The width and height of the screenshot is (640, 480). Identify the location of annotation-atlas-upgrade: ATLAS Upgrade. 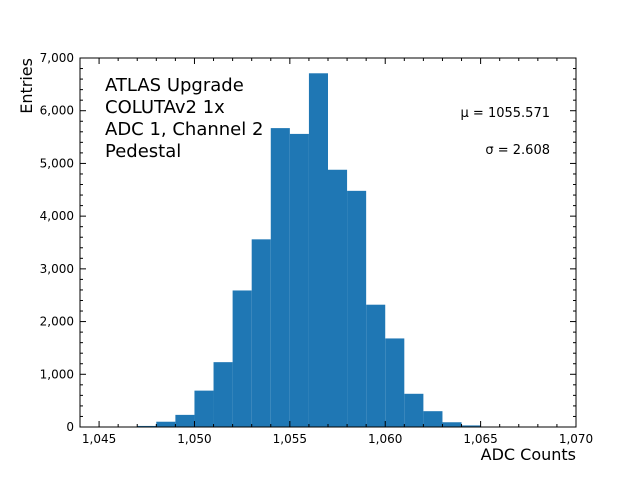
(174, 85).